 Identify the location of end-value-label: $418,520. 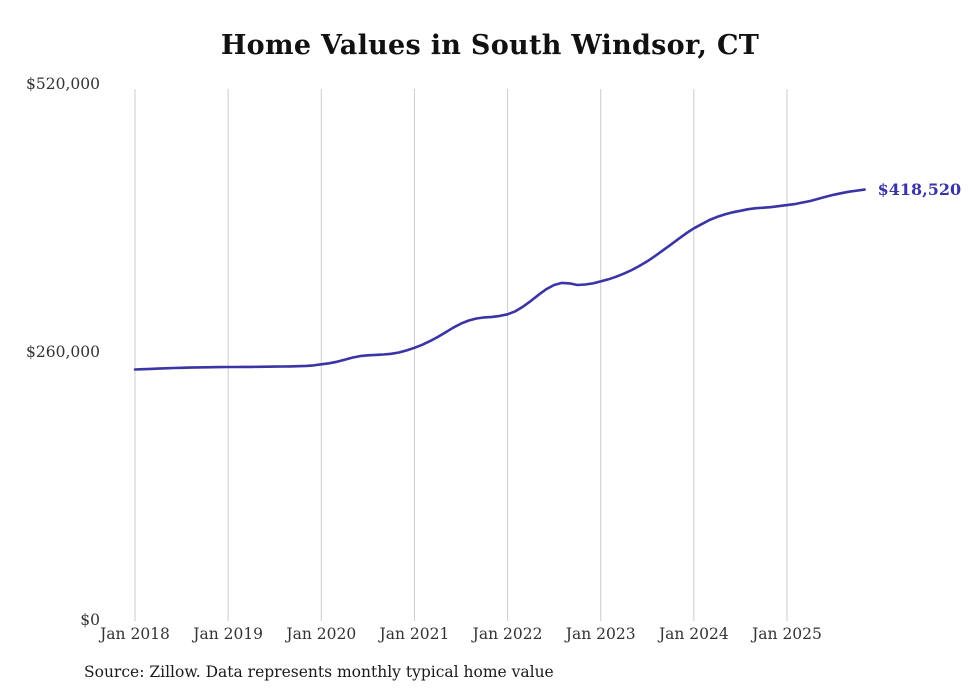
(919, 189).